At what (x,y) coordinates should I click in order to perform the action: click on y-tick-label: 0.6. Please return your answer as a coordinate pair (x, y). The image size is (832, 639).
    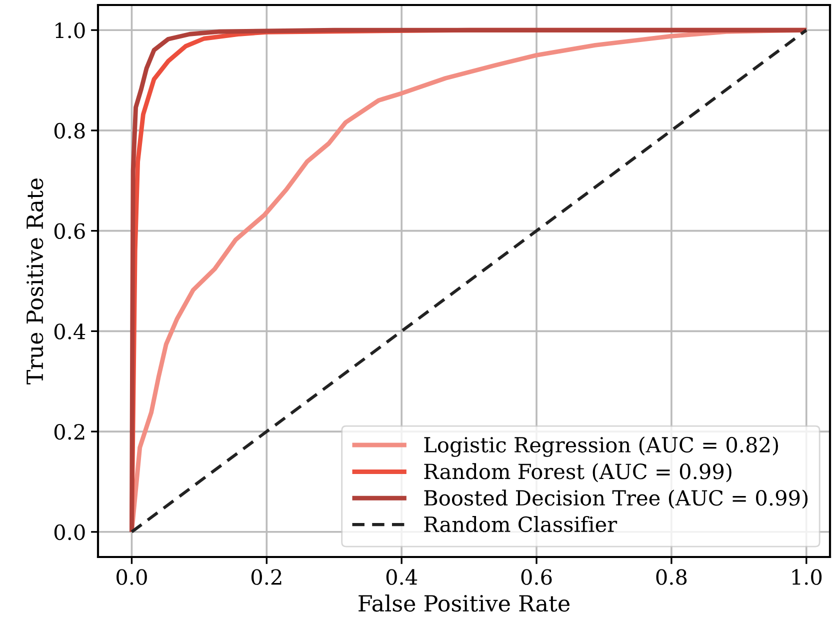
    Looking at the image, I should click on (69, 231).